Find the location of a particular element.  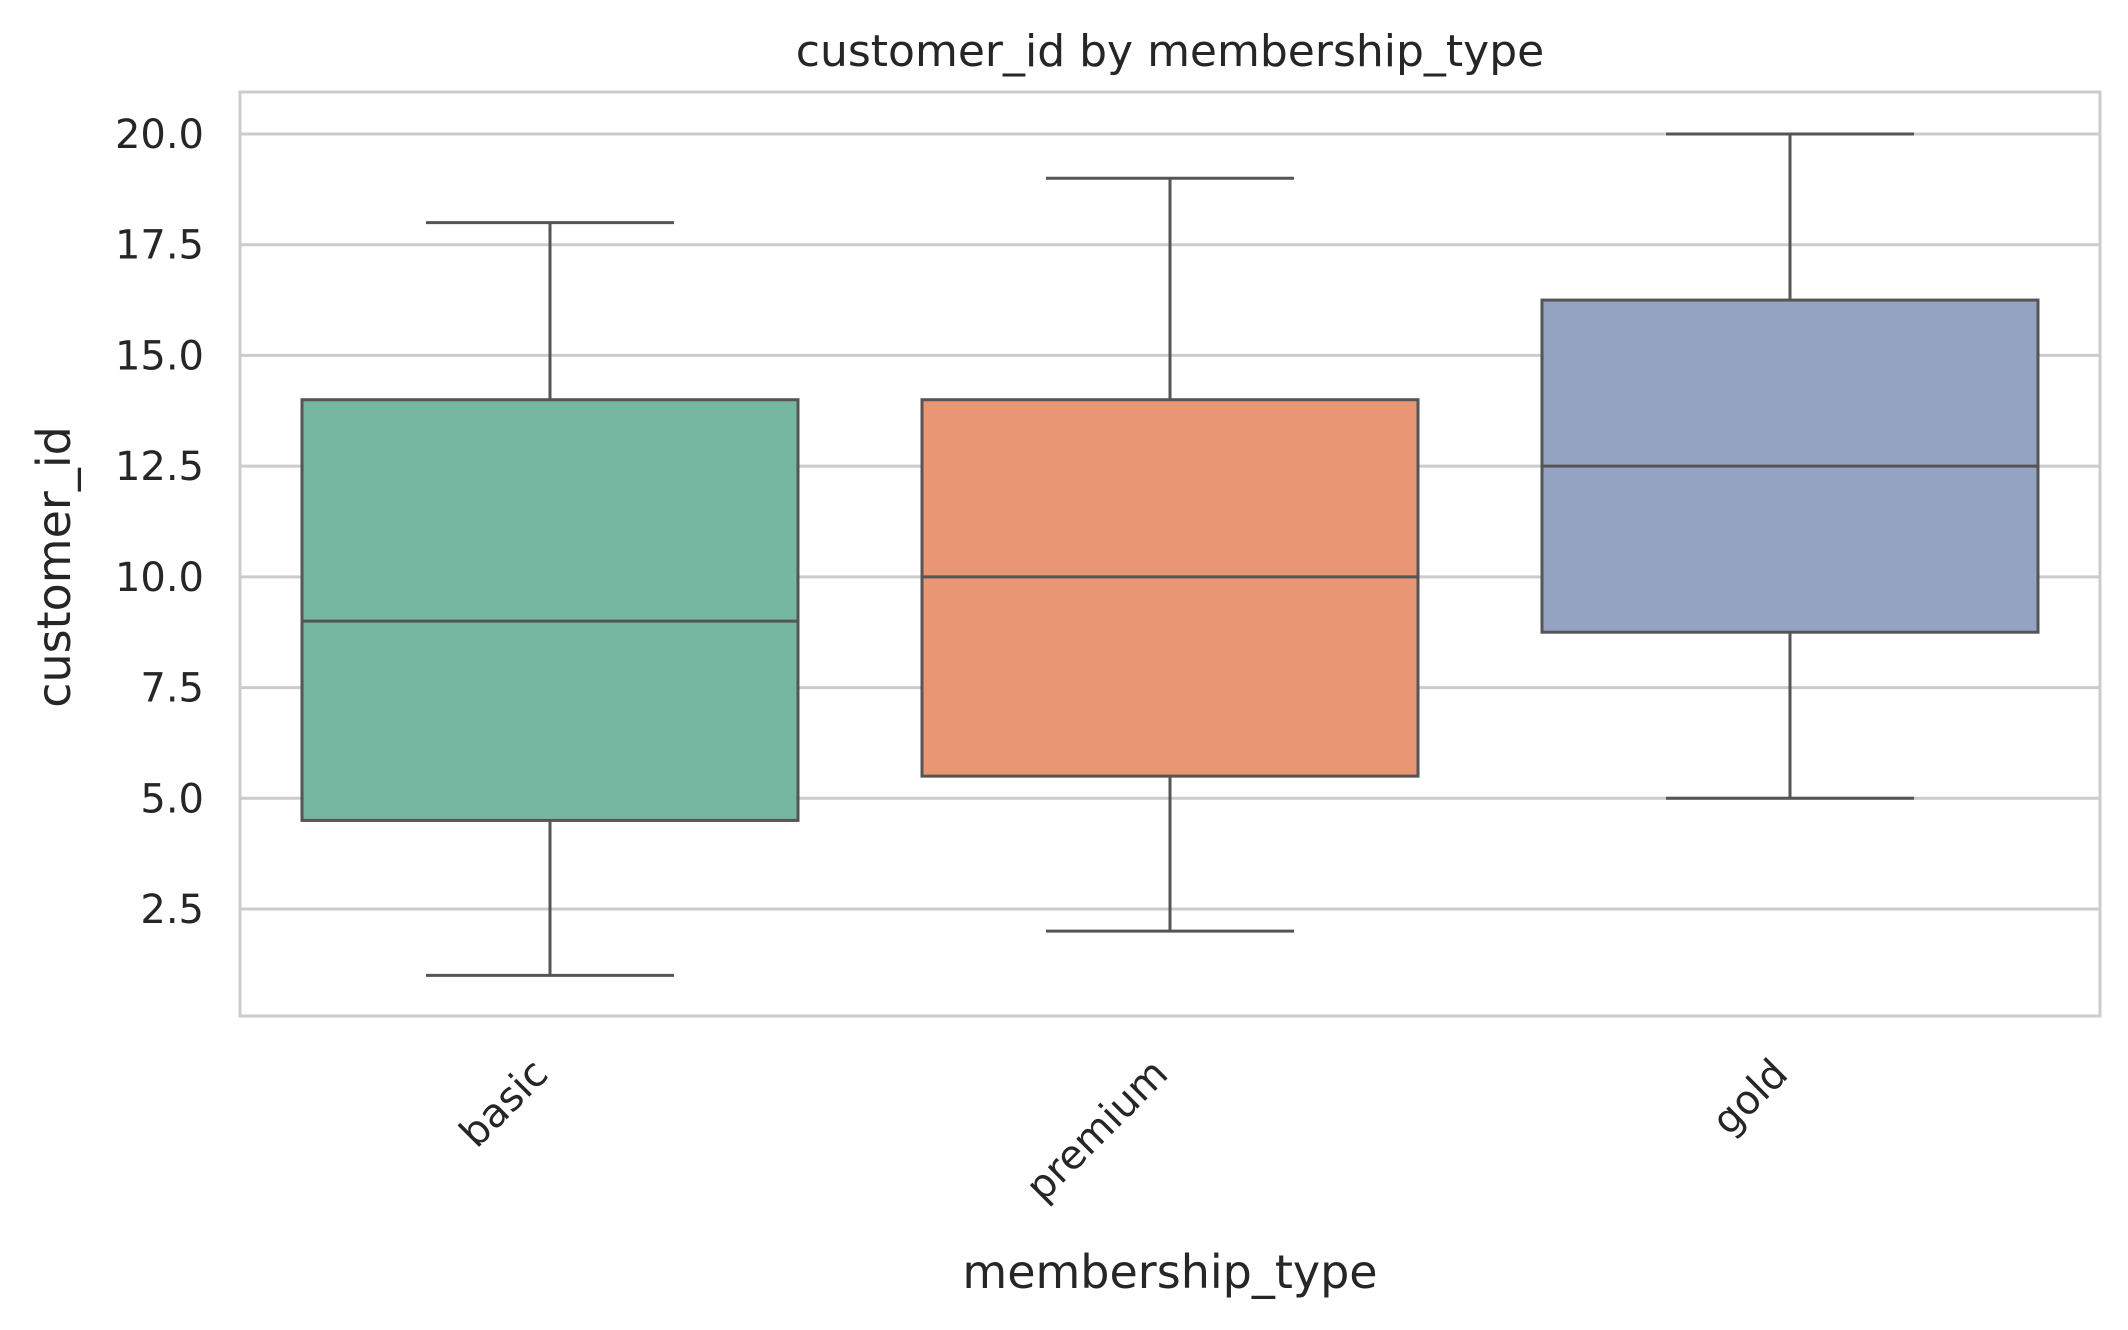

x-axis-ticks: basic premium gold is located at coordinates (1124, 1131).